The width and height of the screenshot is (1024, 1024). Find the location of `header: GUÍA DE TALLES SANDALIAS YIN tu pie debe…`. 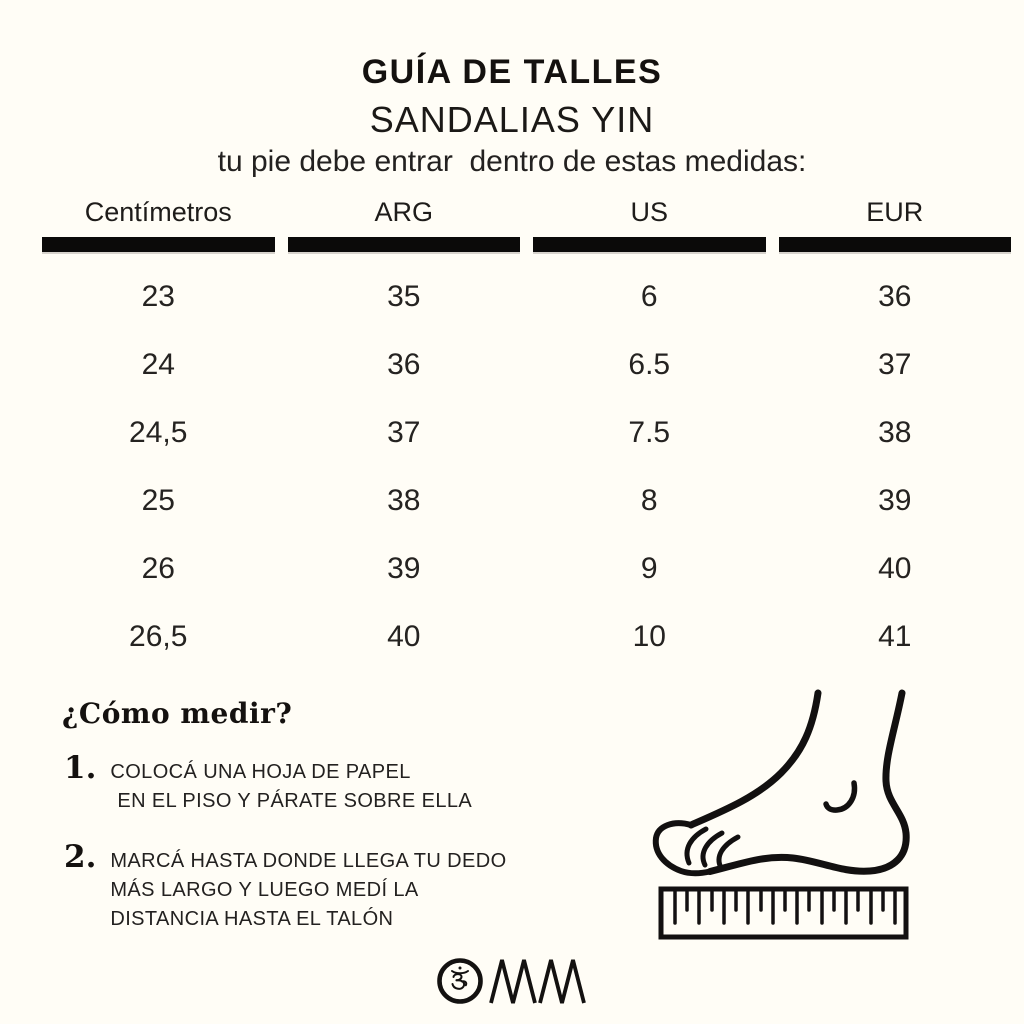

header: GUÍA DE TALLES SANDALIAS YIN tu pie debe… is located at coordinates (512, 115).